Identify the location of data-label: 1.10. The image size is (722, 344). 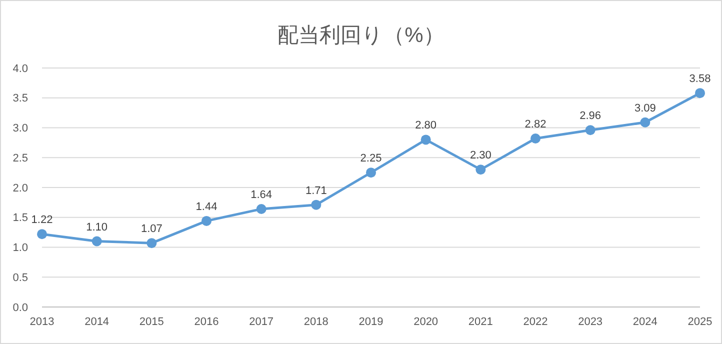
(97, 227).